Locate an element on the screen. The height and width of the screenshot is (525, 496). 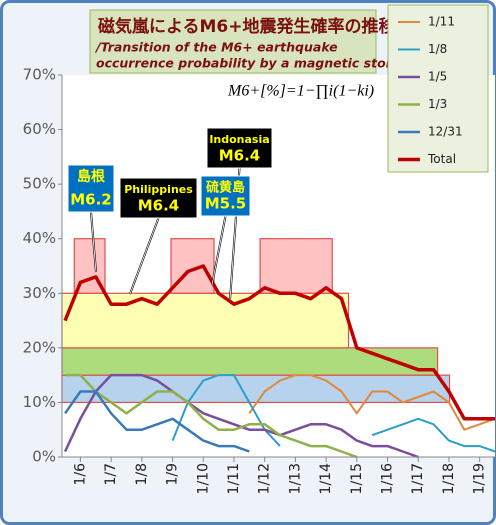
x-tick-label: 1/13 is located at coordinates (295, 478).